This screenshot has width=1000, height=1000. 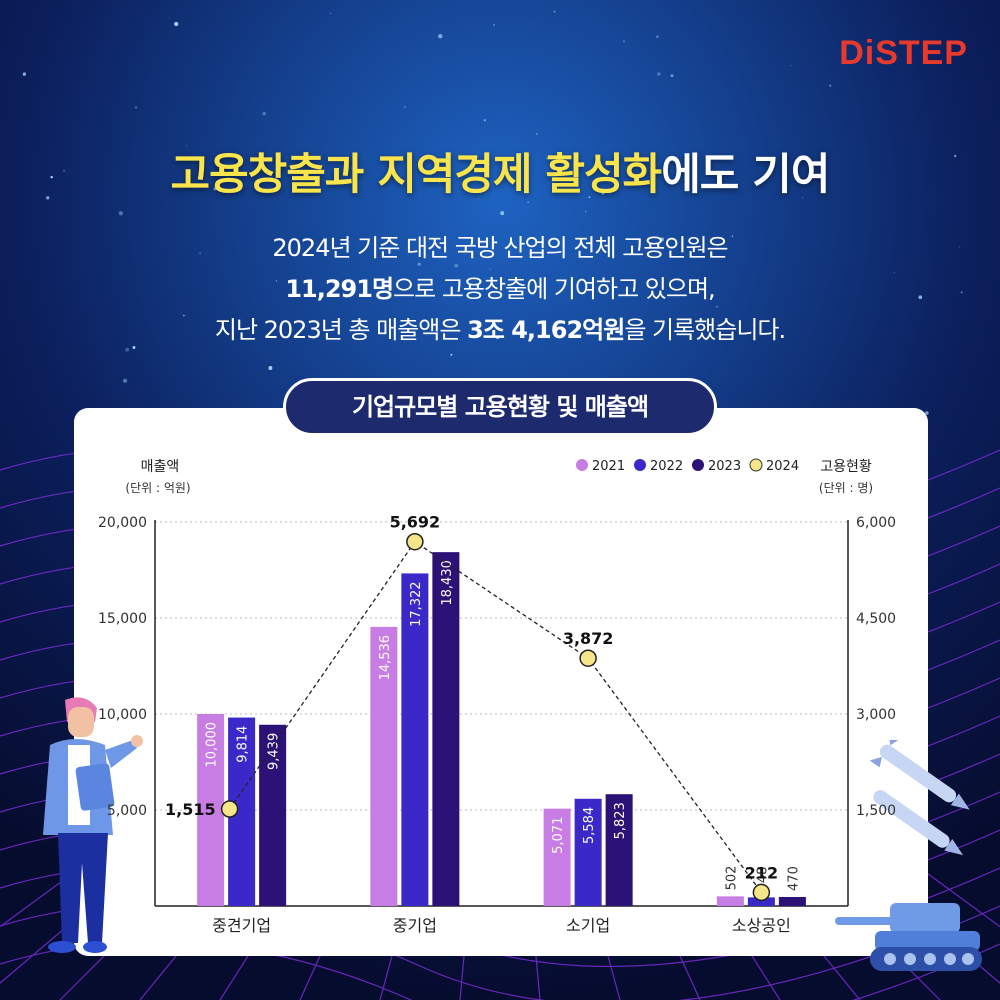 What do you see at coordinates (705, 330) in the screenshot?
I see `description-line-3-post: 을 기록했습니다.` at bounding box center [705, 330].